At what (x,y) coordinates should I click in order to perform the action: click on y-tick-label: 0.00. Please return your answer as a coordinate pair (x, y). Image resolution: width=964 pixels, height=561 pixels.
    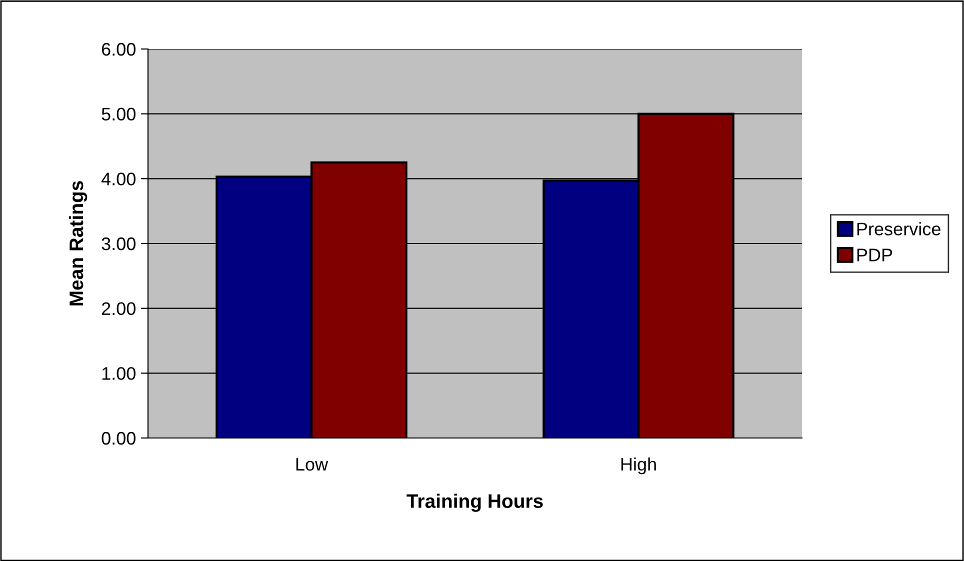
    Looking at the image, I should click on (119, 438).